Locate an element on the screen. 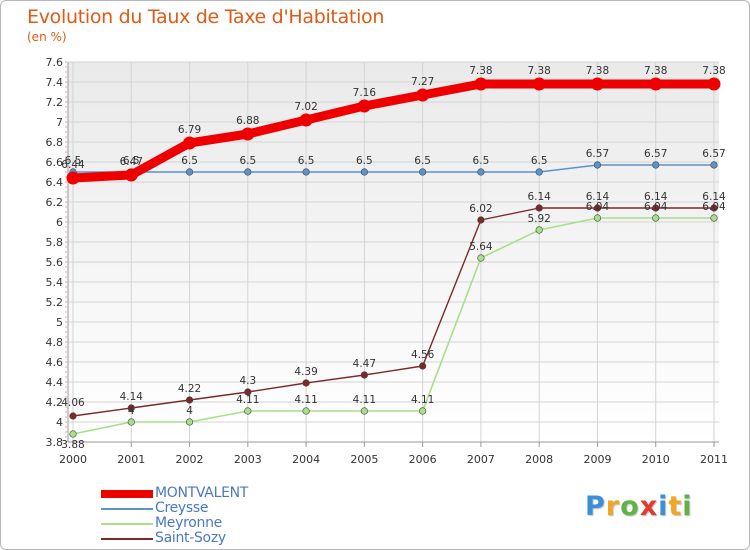 Image resolution: width=750 pixels, height=550 pixels. y-tick-label: 6 is located at coordinates (59, 222).